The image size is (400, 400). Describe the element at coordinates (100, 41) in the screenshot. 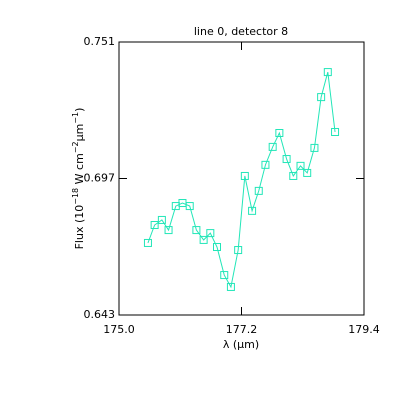

I see `y-tick-label: 0.751` at that location.